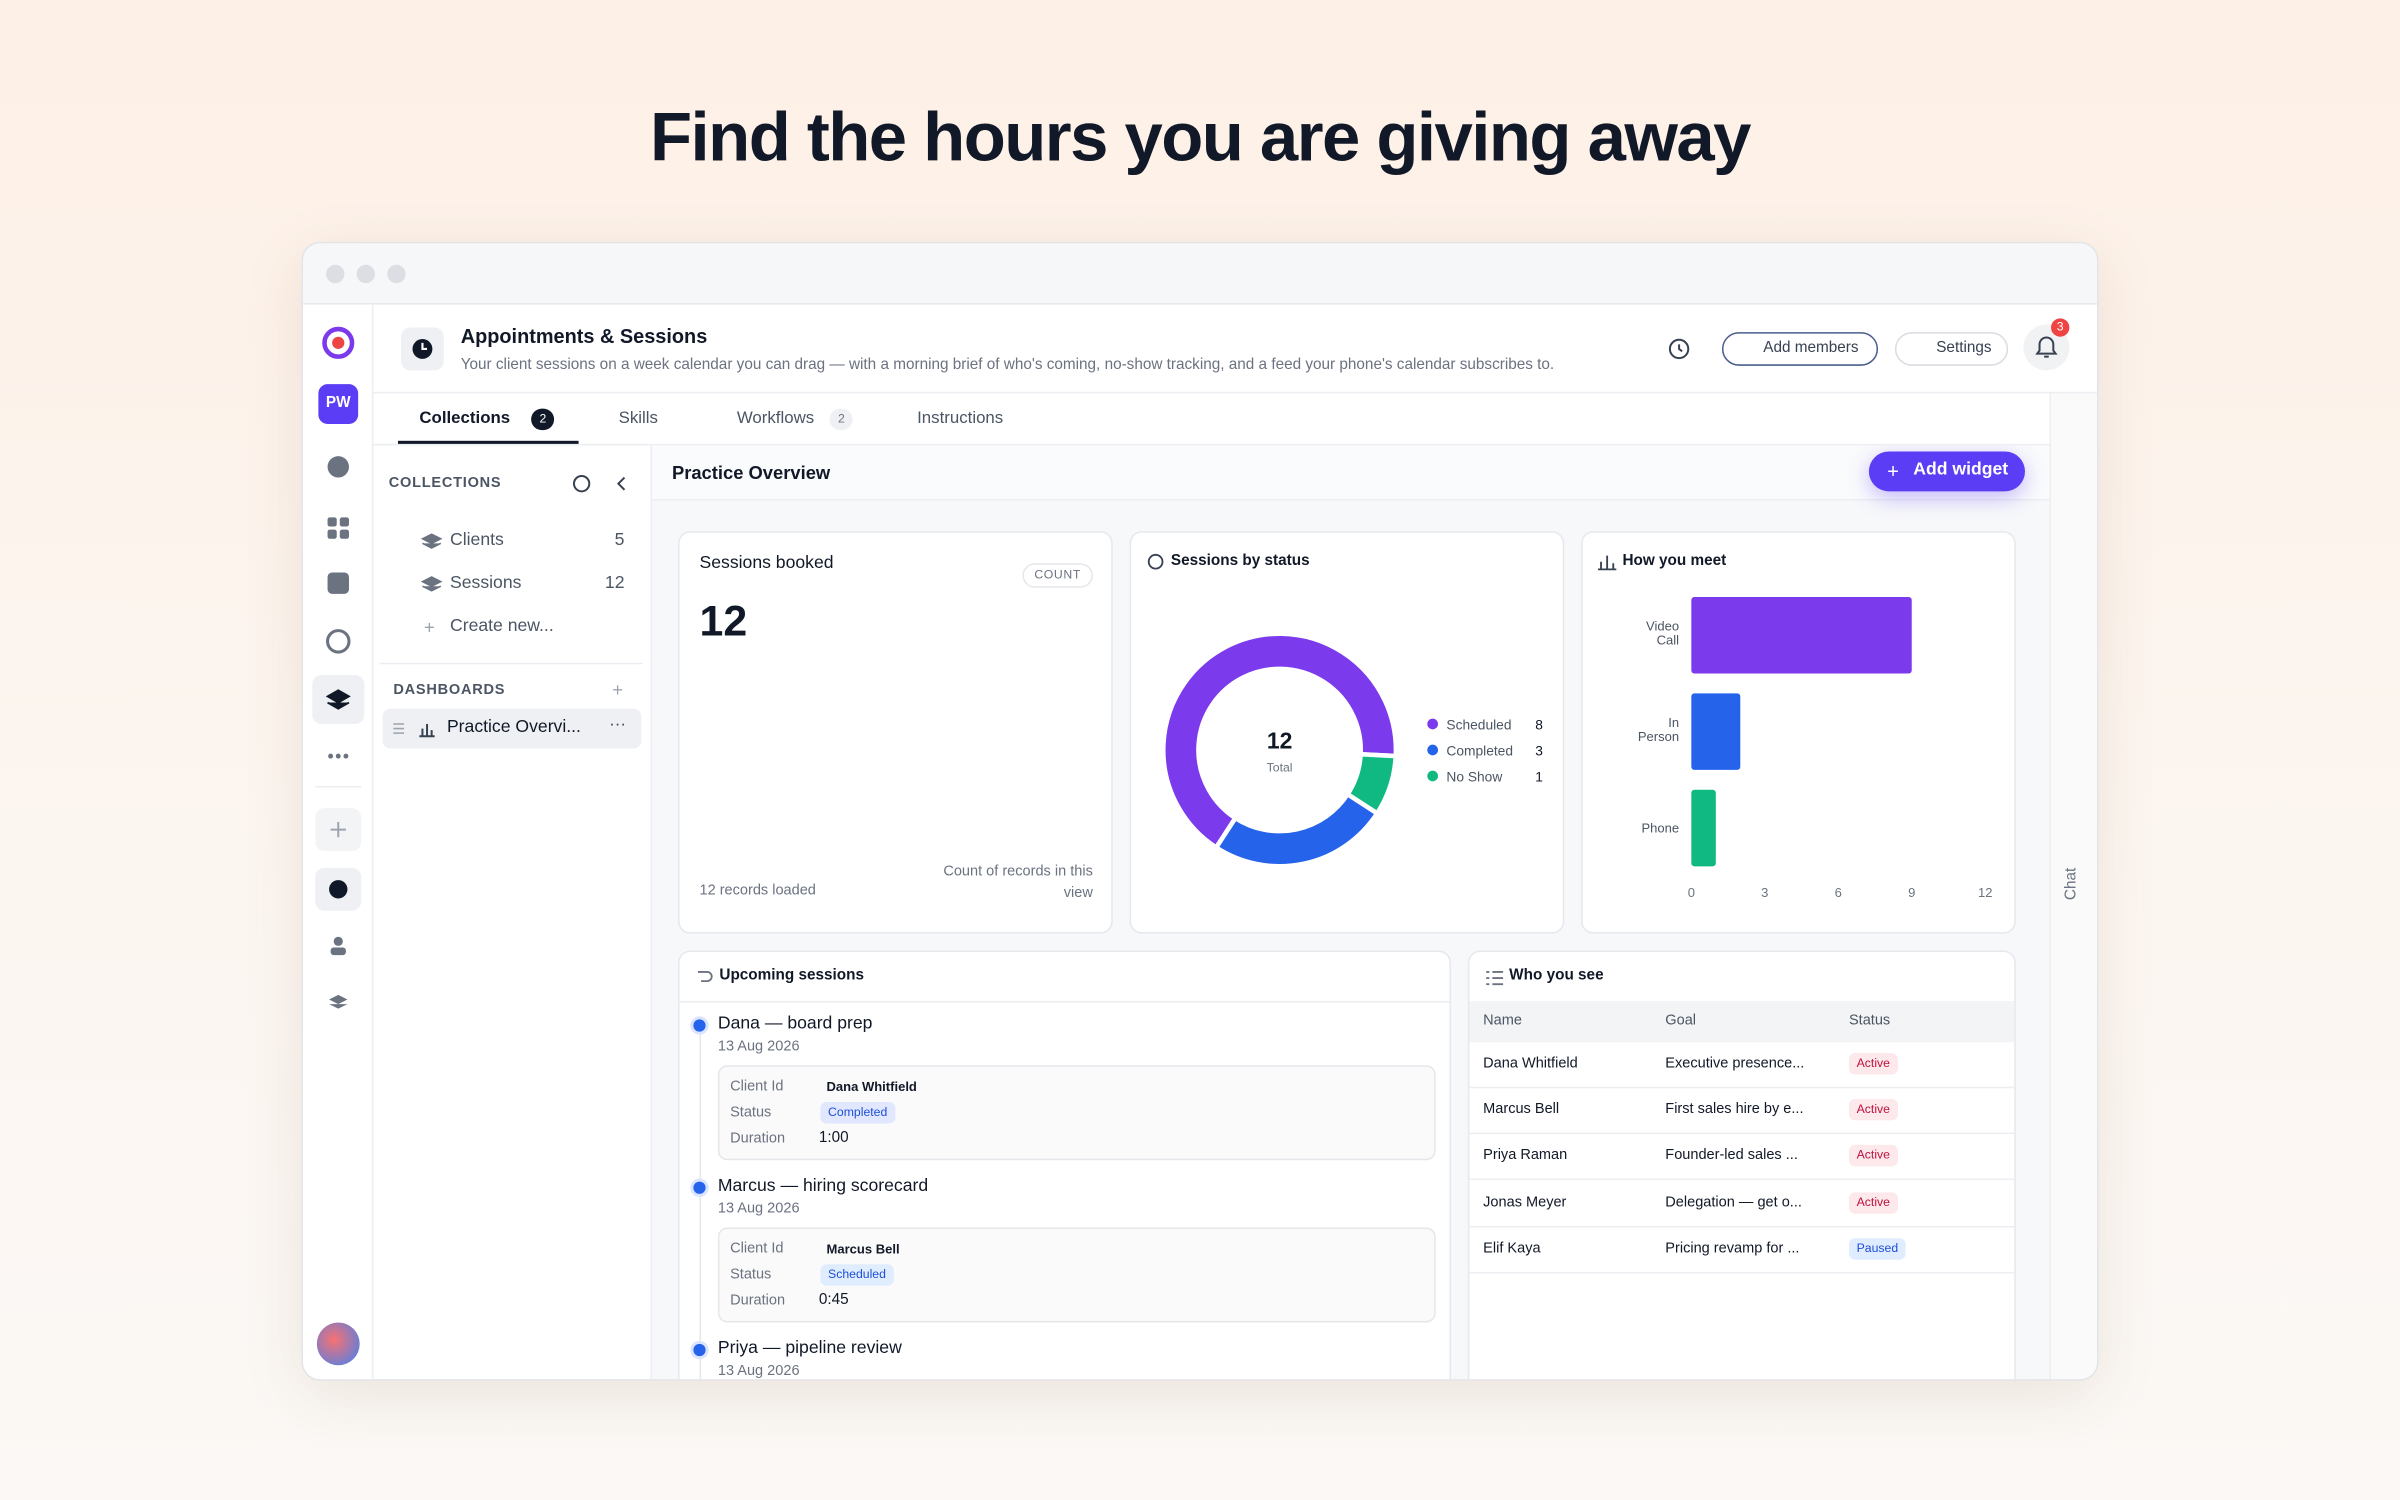 The width and height of the screenshot is (2400, 1500). I want to click on field-value: Dana Whitfield, so click(871, 1086).